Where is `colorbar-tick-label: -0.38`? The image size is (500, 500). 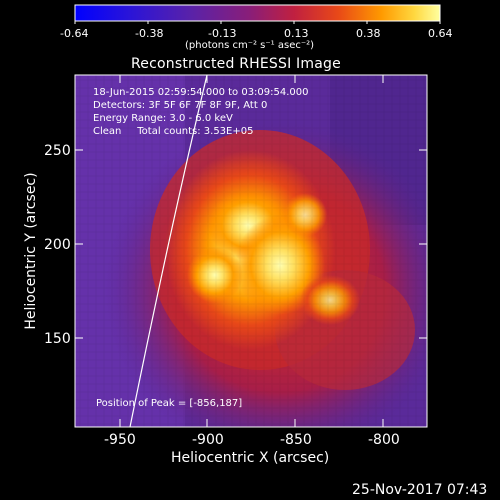
colorbar-tick-label: -0.38 is located at coordinates (149, 33).